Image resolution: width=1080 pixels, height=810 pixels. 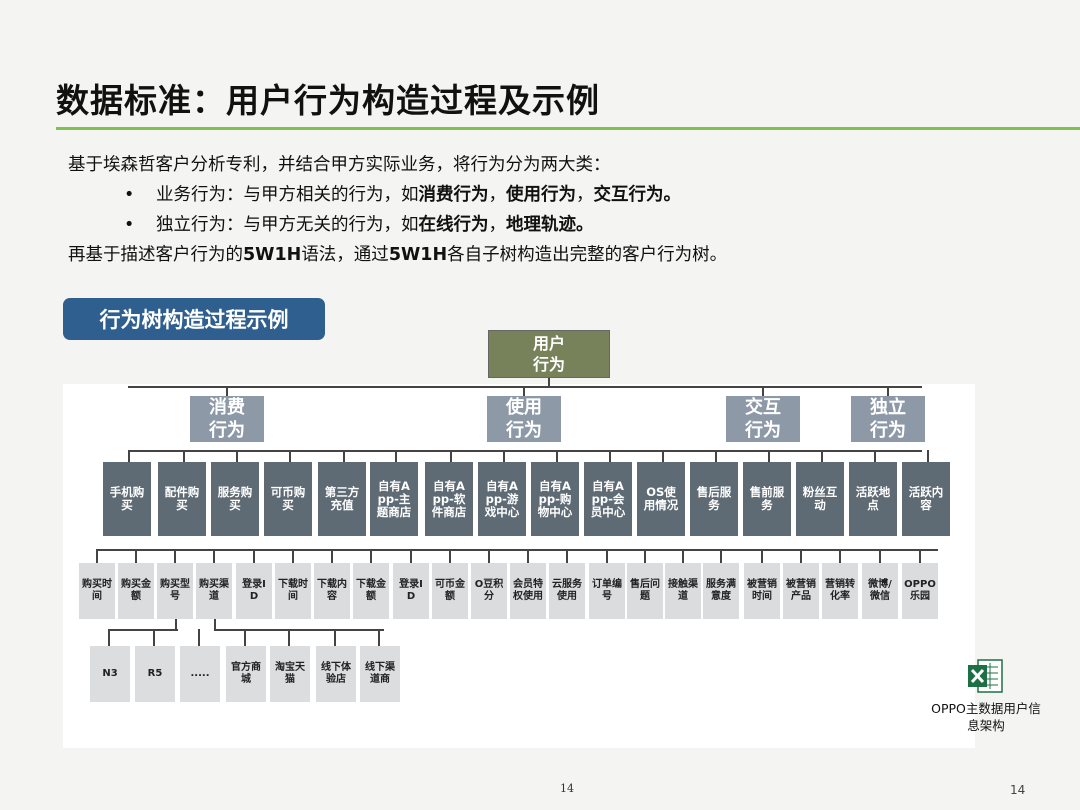 What do you see at coordinates (194, 319) in the screenshot?
I see `example-section-tag: 行为树构造过程示例` at bounding box center [194, 319].